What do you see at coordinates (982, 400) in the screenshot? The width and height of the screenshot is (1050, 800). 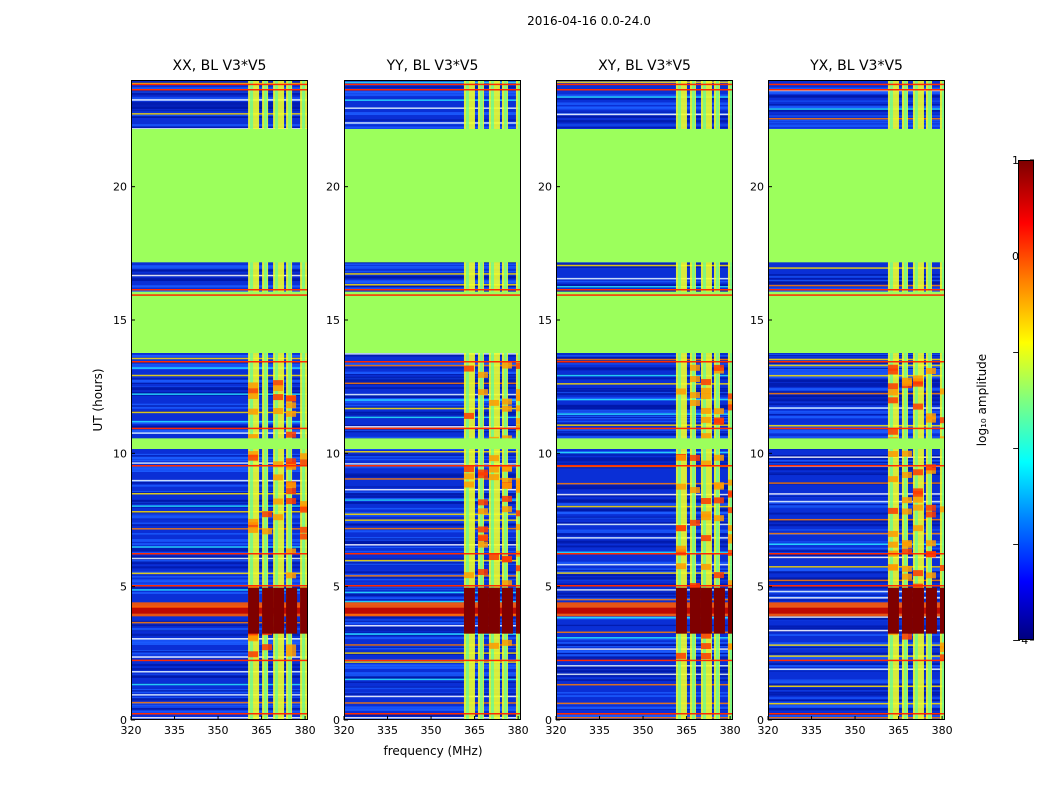 I see `colorbar-label: log₁₀ amplitude` at bounding box center [982, 400].